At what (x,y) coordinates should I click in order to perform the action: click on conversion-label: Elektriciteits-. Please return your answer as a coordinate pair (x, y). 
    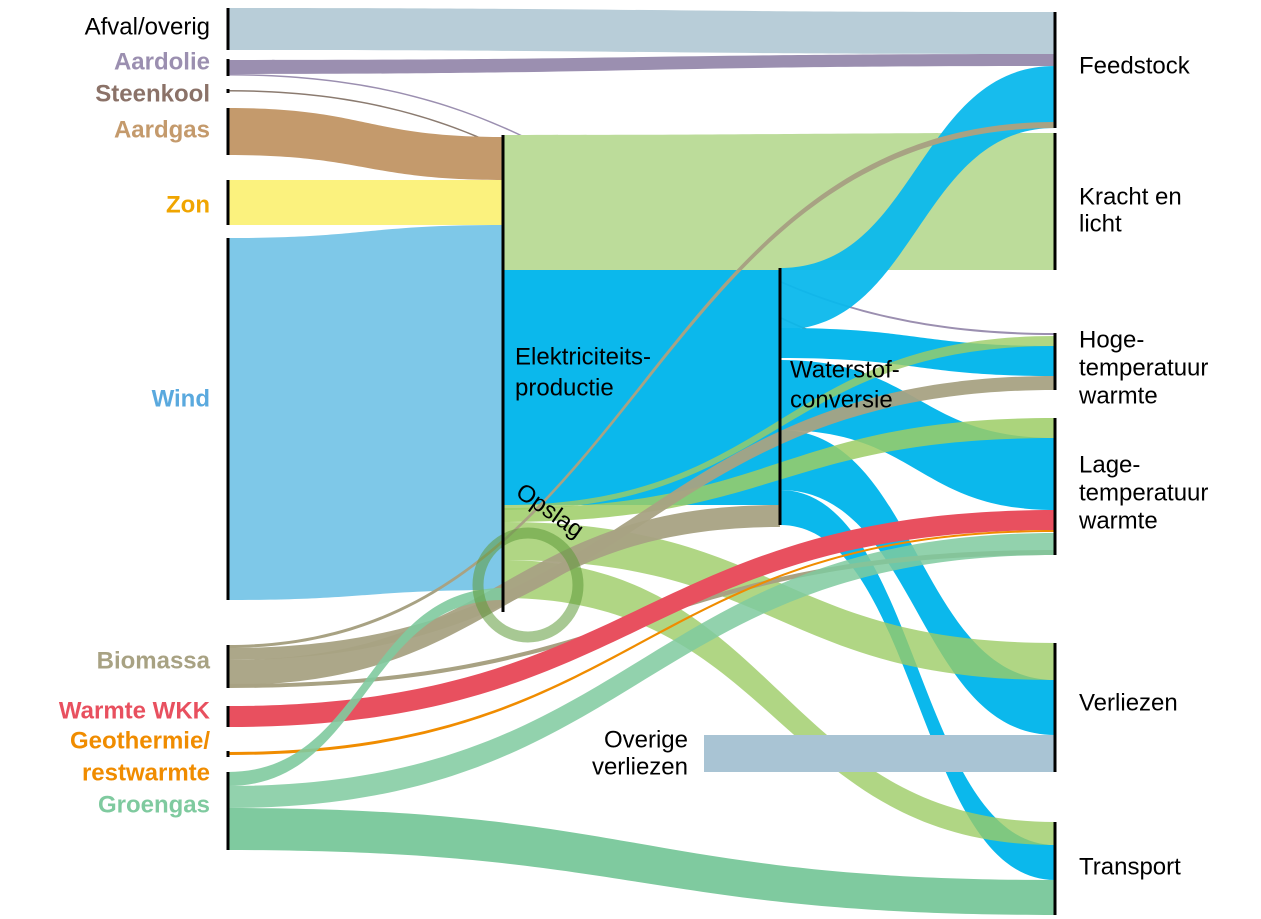
    Looking at the image, I should click on (583, 356).